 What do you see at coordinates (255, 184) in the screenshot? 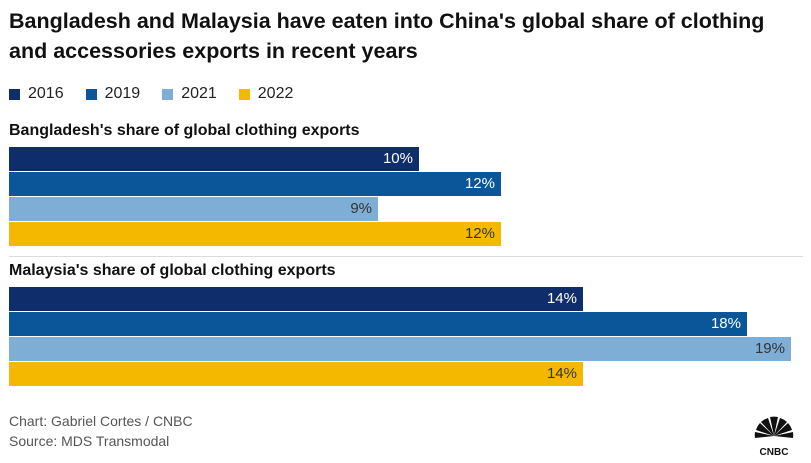
I see `bar-2019: 12%` at bounding box center [255, 184].